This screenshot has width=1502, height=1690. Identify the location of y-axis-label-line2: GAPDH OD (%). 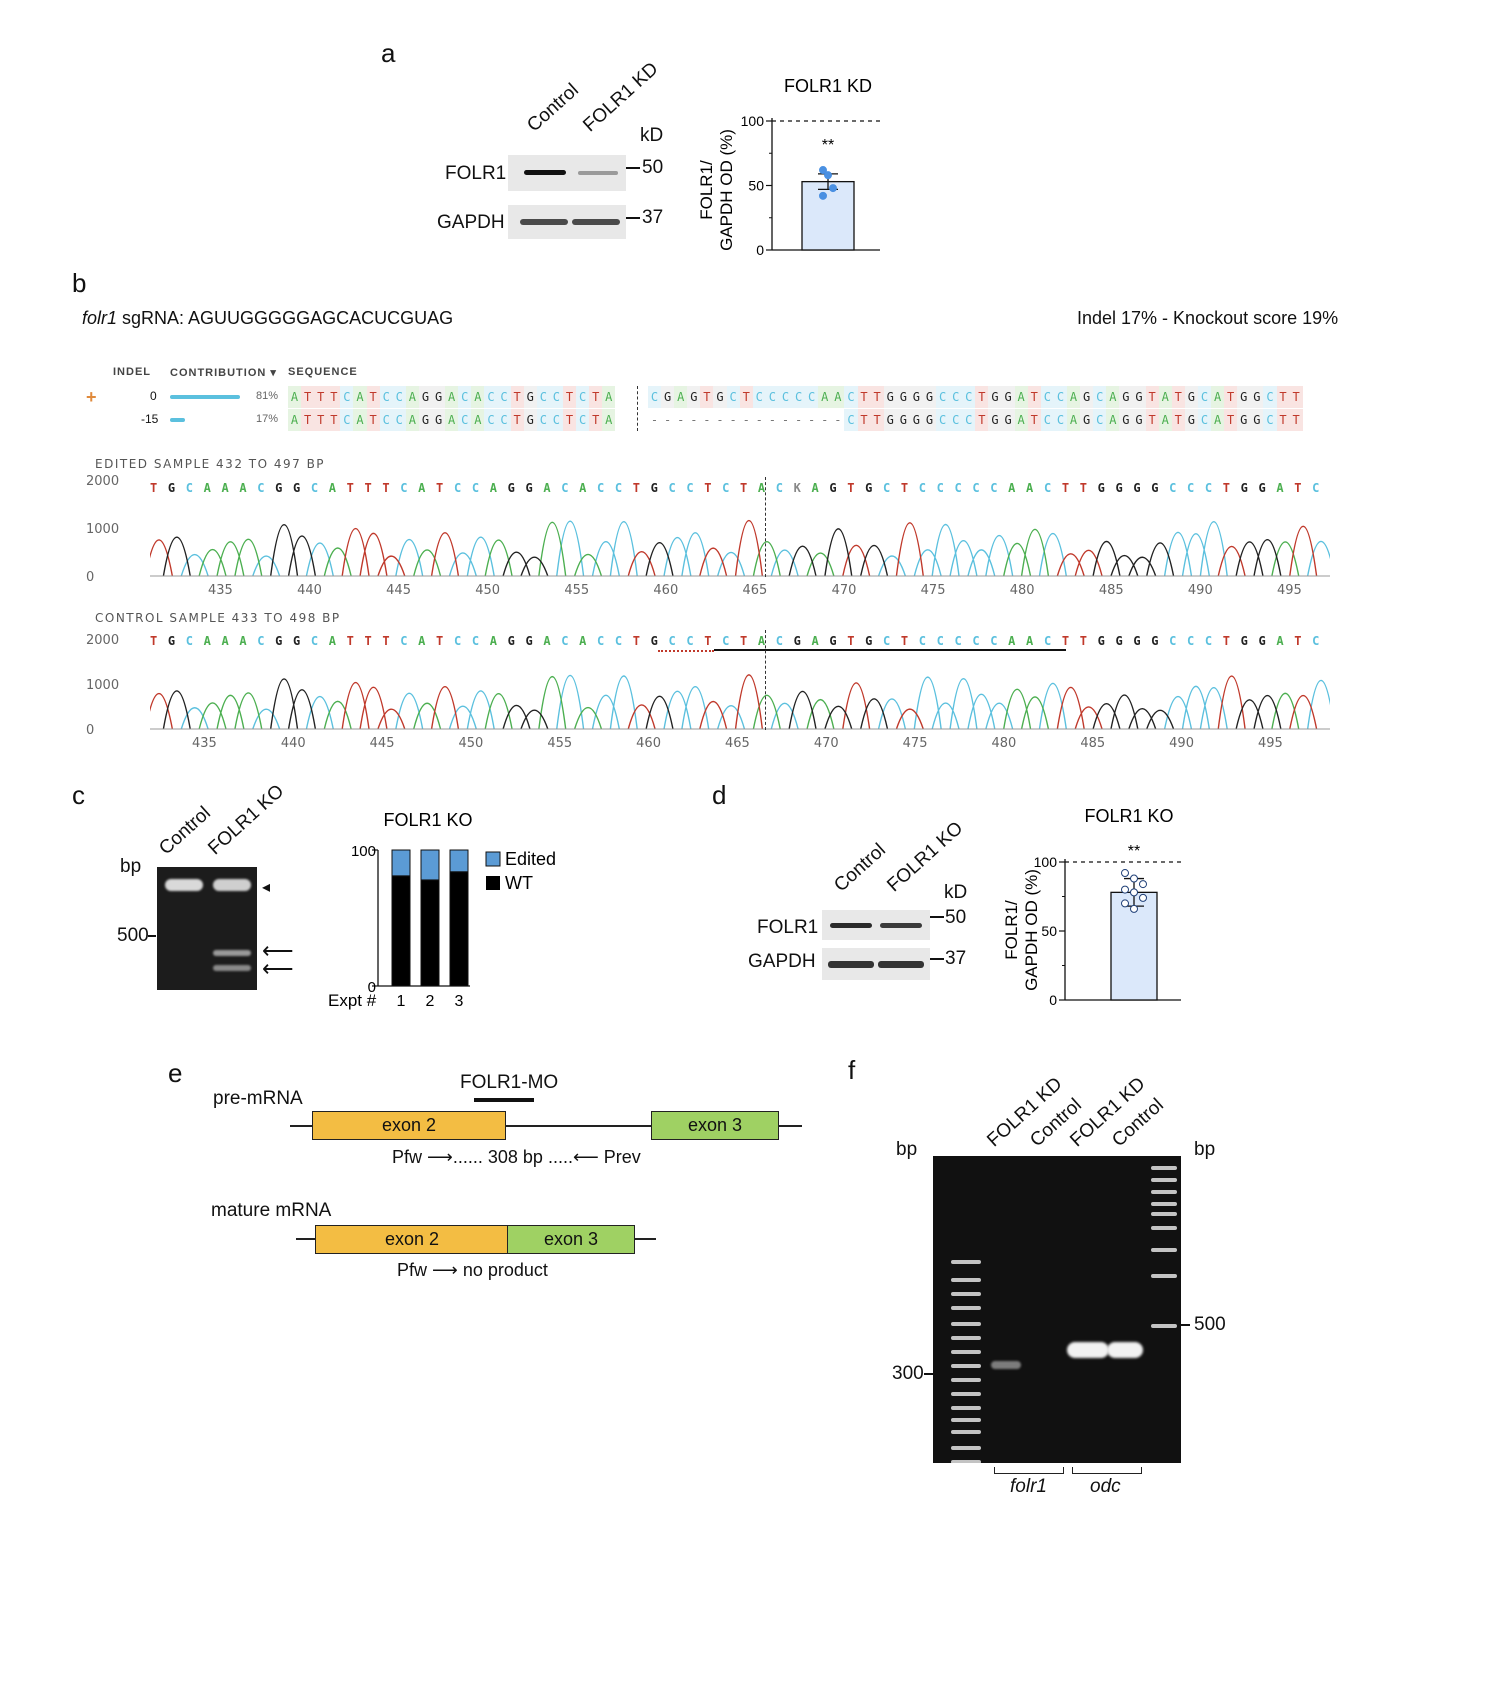
(726, 190).